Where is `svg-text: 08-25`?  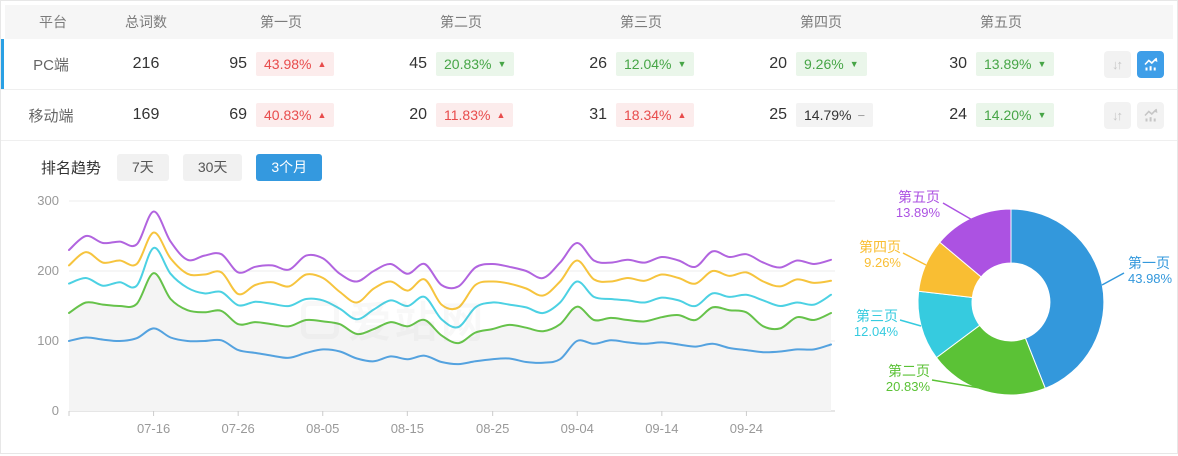 svg-text: 08-25 is located at coordinates (492, 428).